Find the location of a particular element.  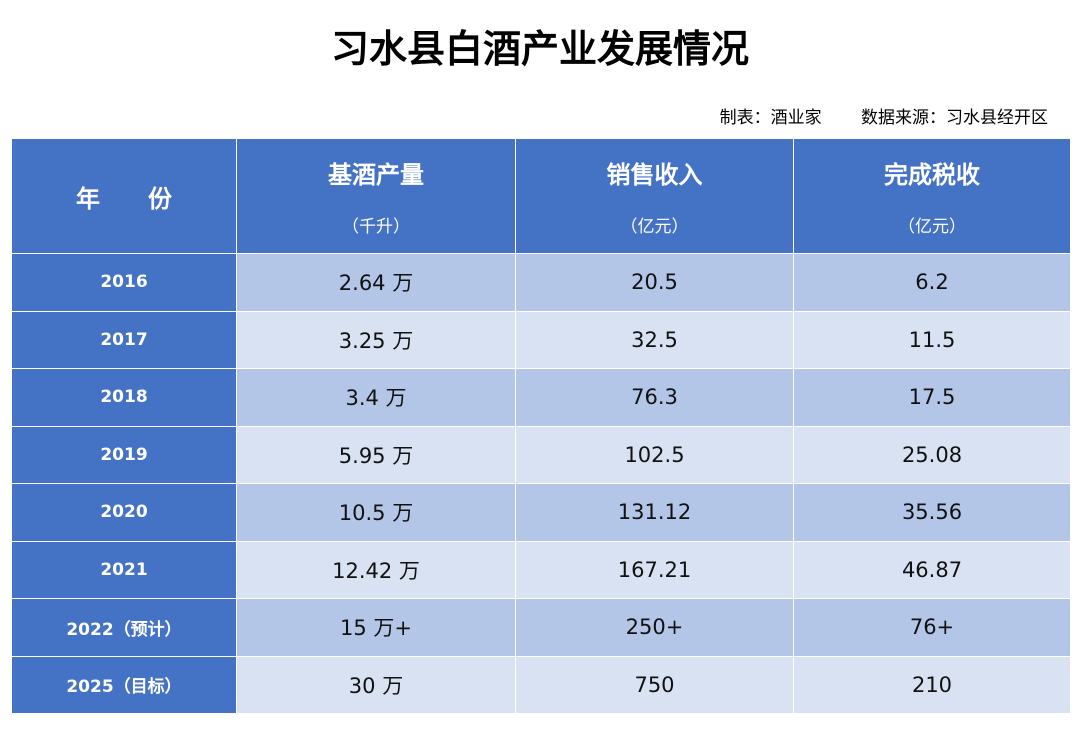

year-cell: 2022（预计） is located at coordinates (124, 627).